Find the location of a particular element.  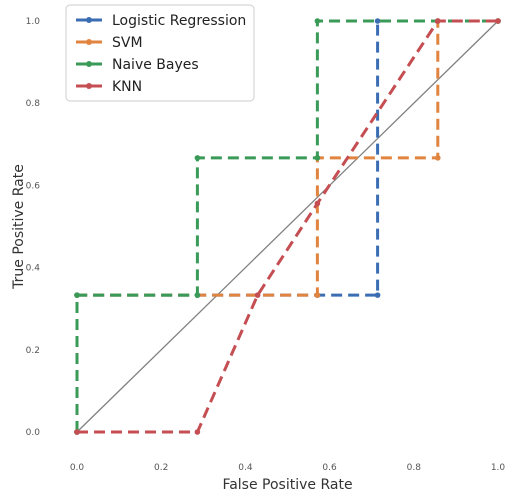

legend-label-naive-bayes: Naive Bayes is located at coordinates (155, 65).